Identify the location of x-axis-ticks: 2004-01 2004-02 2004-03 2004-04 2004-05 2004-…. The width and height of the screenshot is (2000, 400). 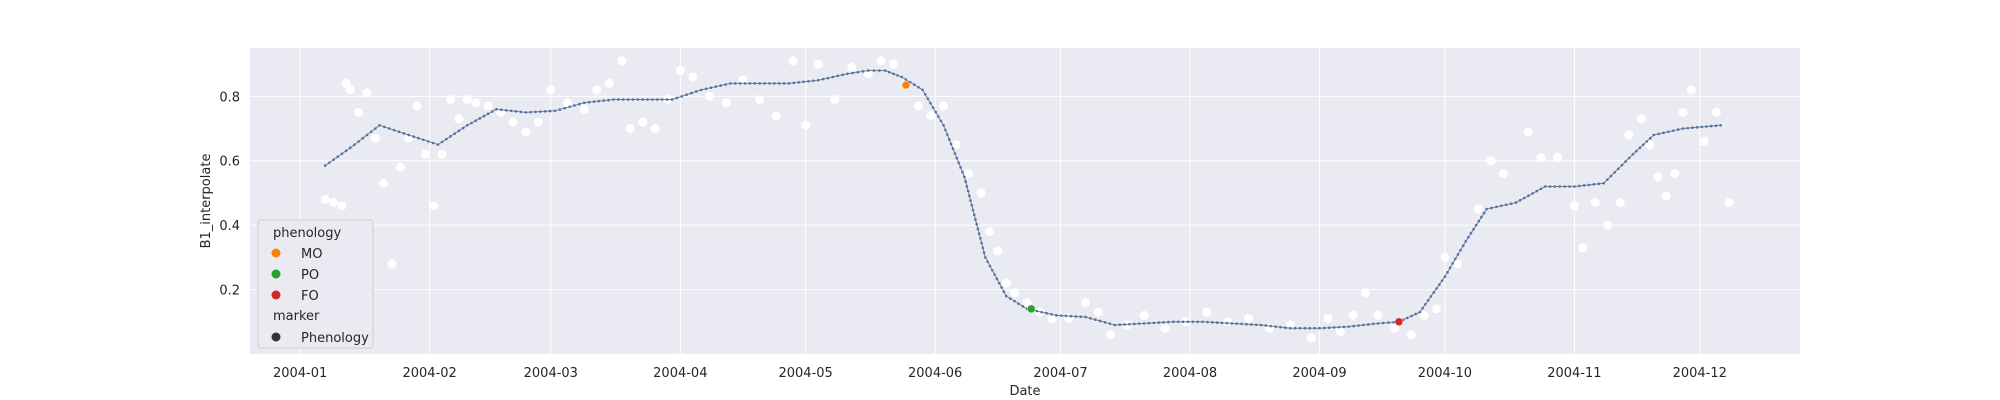
(1000, 373).